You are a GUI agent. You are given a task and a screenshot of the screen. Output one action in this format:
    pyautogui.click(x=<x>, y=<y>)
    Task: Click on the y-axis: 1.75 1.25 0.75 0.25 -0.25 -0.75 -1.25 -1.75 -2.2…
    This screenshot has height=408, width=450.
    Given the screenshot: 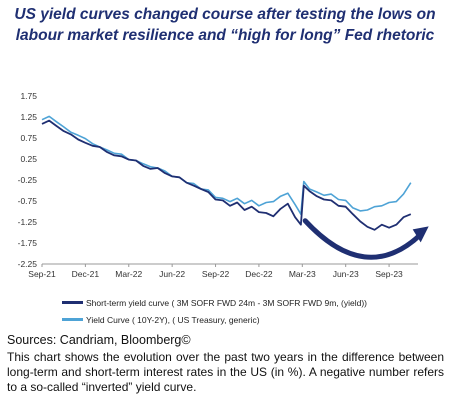 What is the action you would take?
    pyautogui.click(x=28, y=180)
    